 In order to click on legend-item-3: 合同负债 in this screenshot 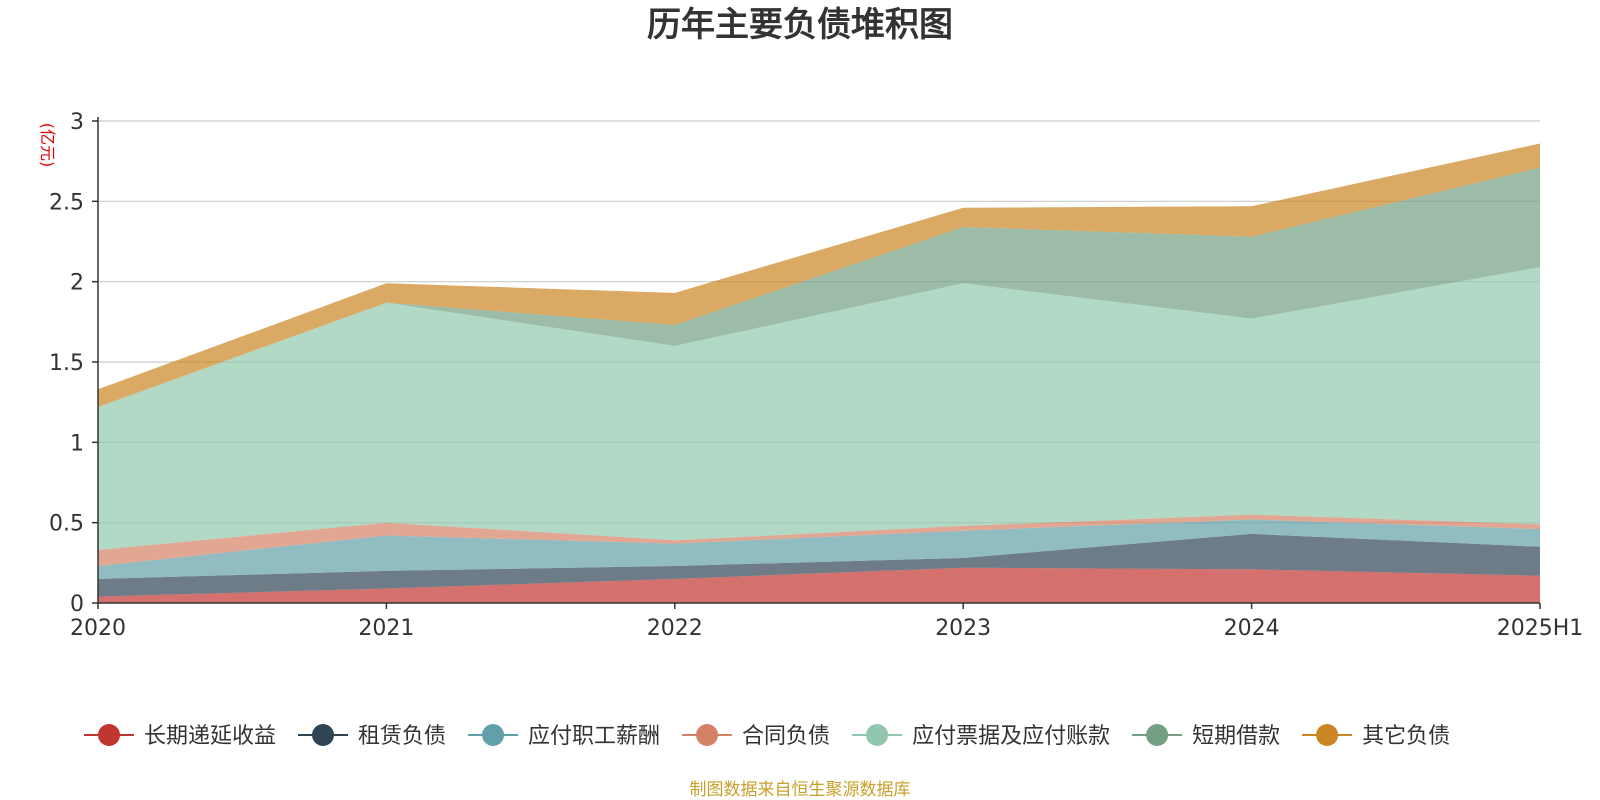, I will do `click(756, 736)`.